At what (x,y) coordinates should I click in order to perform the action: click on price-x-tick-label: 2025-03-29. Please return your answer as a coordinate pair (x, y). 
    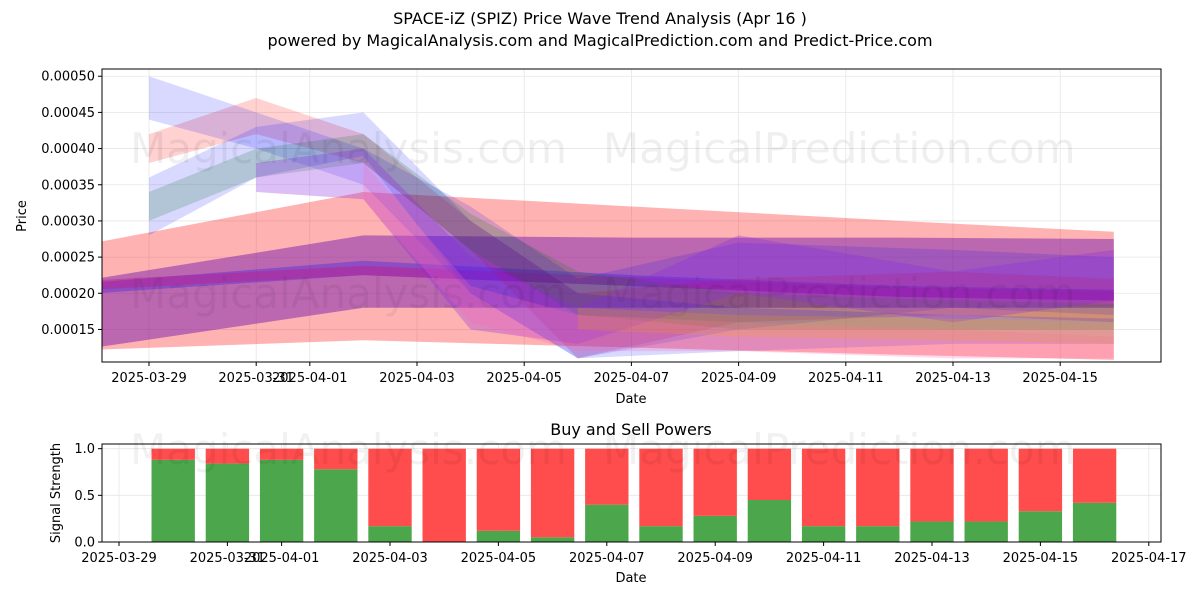
    Looking at the image, I should click on (149, 378).